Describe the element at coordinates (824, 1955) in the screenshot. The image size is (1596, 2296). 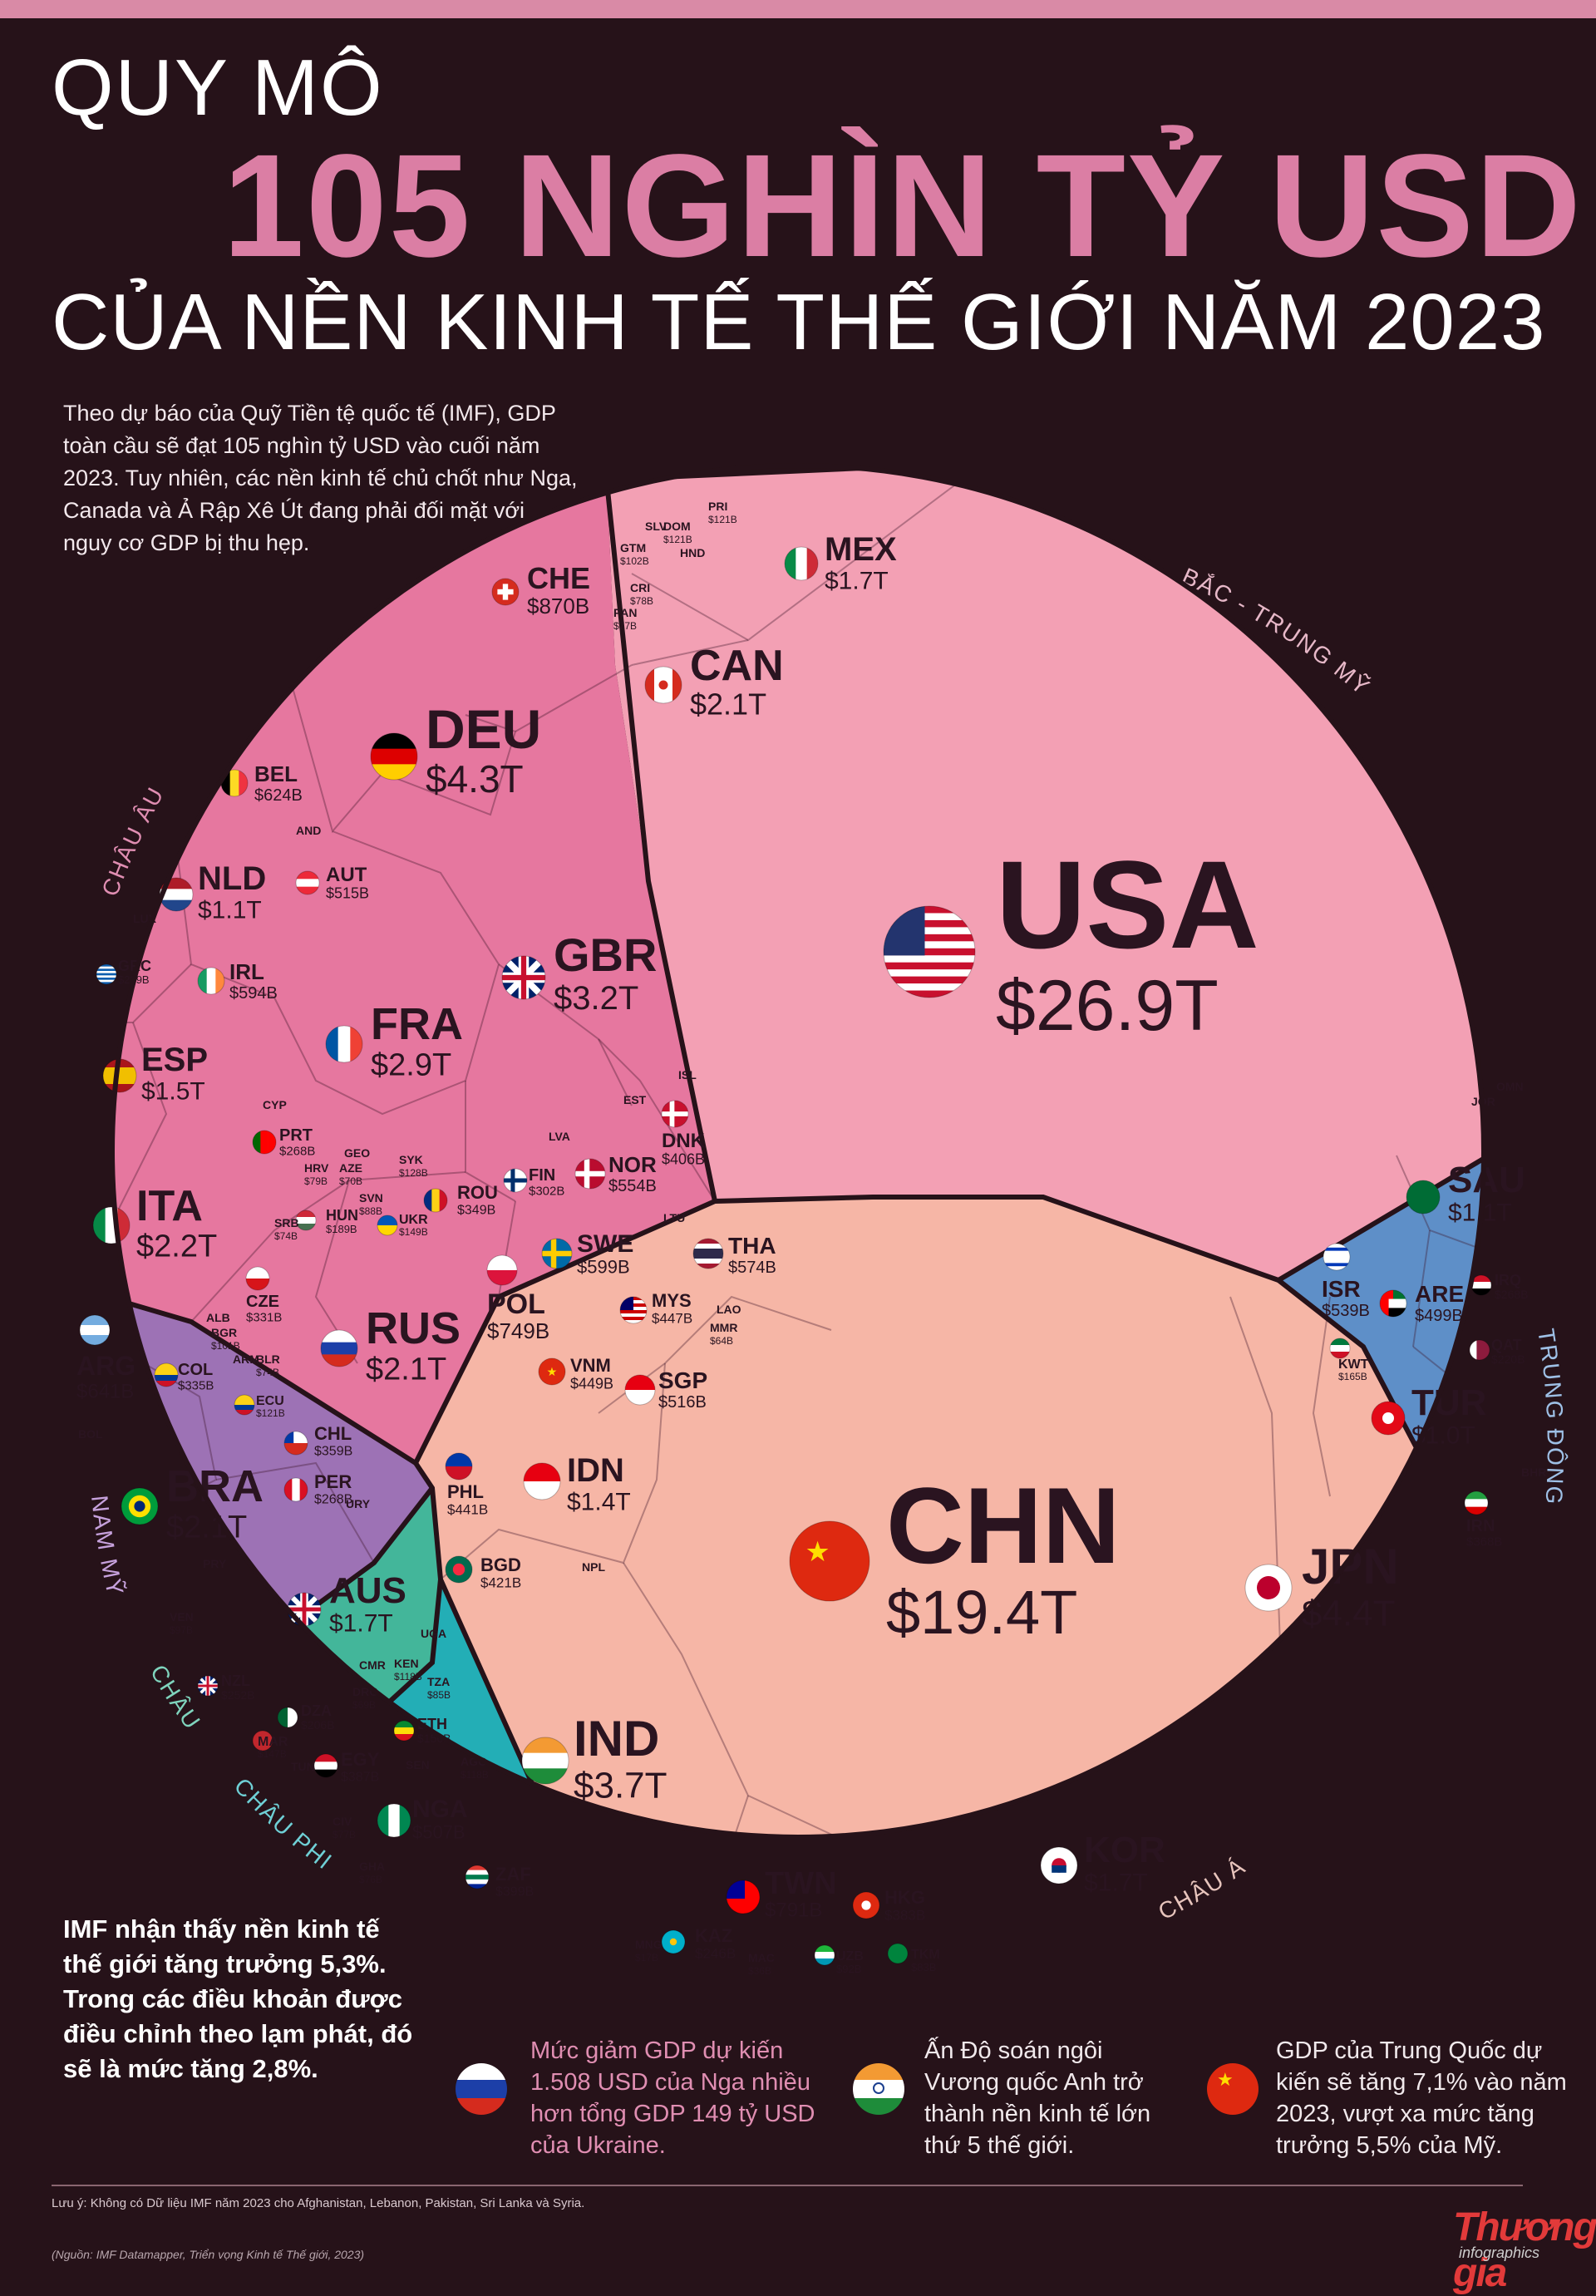
I see `uzb-flag-icon` at that location.